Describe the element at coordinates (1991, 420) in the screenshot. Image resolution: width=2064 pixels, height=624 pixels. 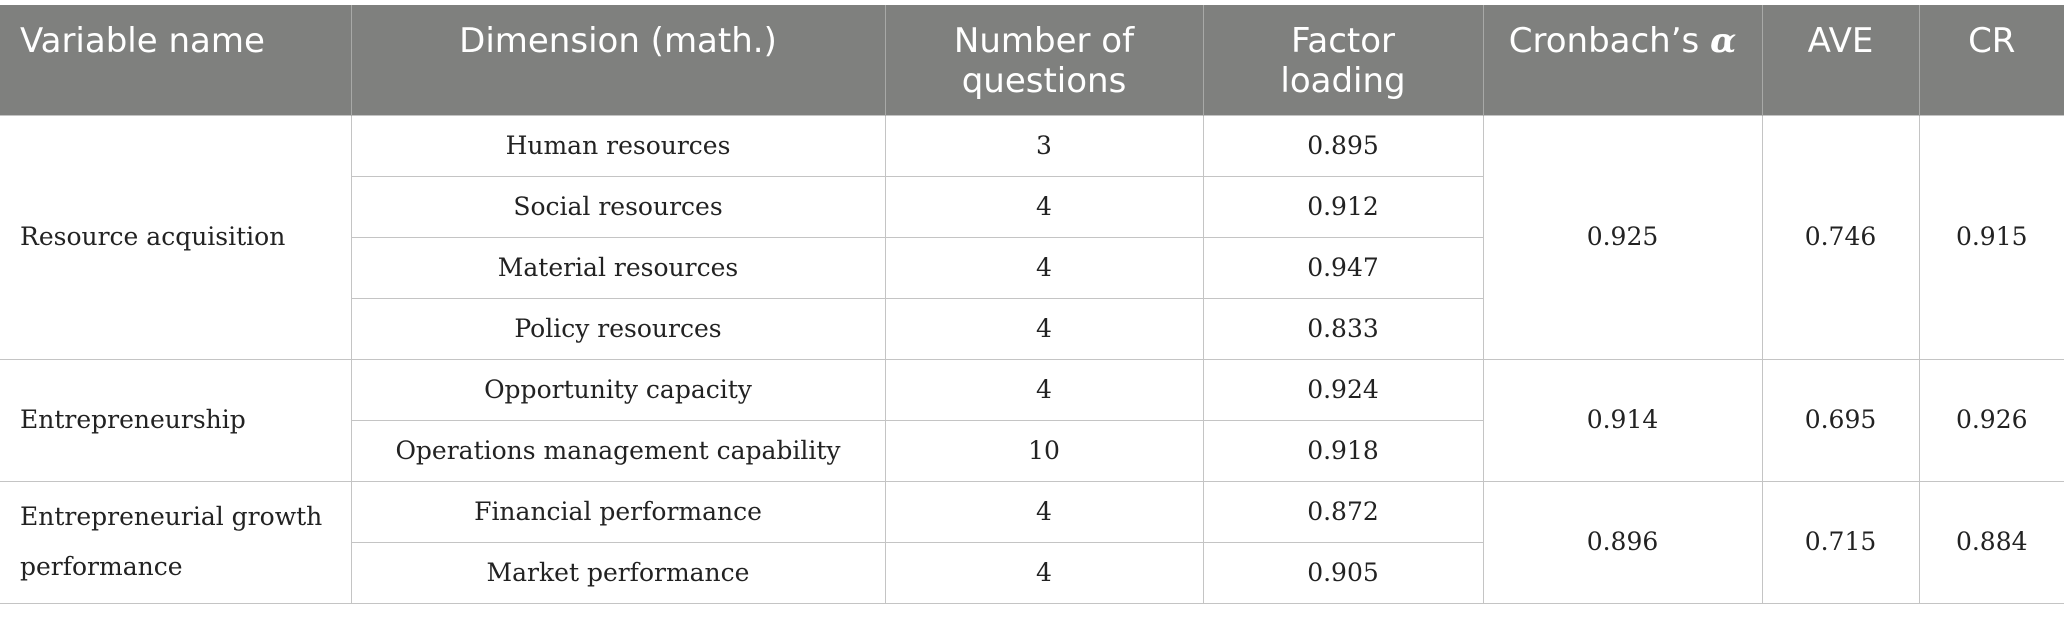
I see `cr-cell: 0.926` at that location.